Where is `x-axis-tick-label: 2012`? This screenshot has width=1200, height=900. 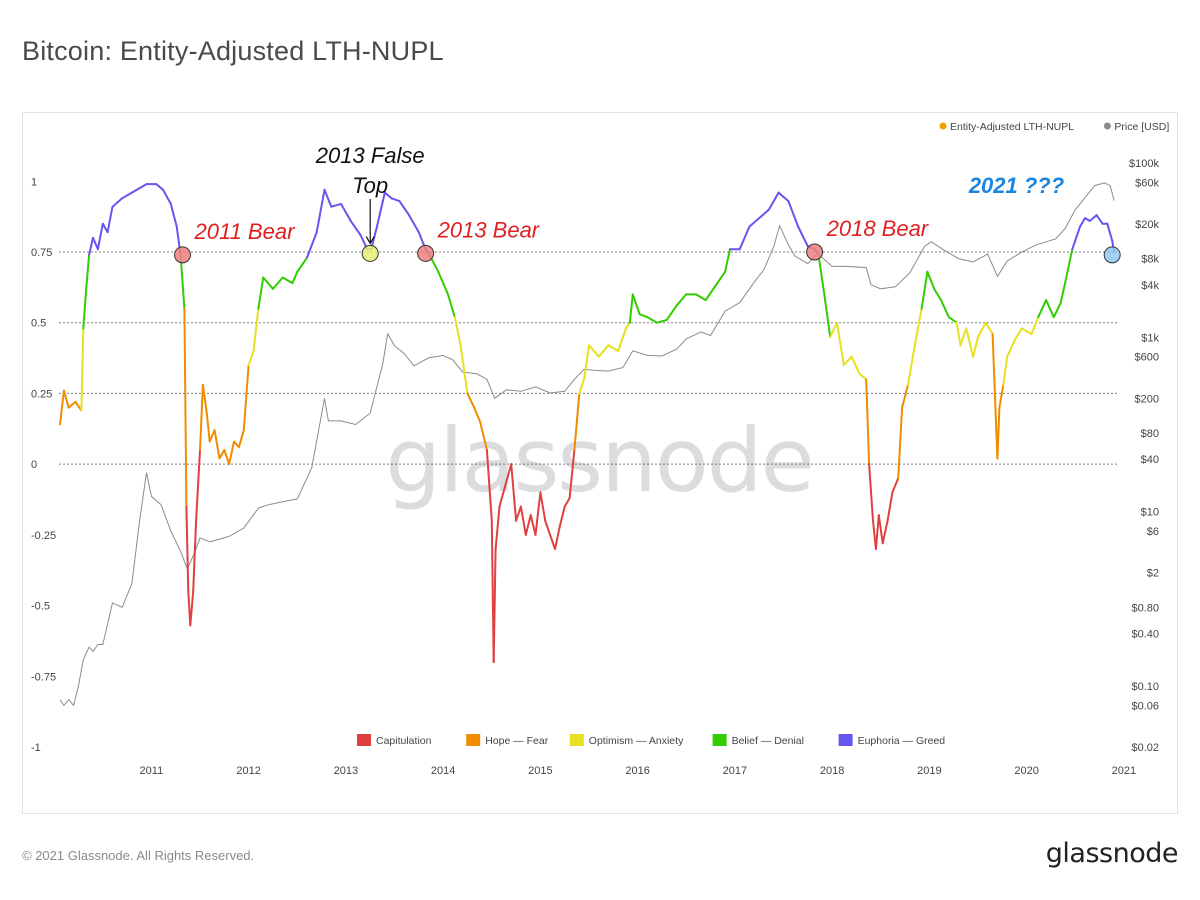 x-axis-tick-label: 2012 is located at coordinates (248, 771).